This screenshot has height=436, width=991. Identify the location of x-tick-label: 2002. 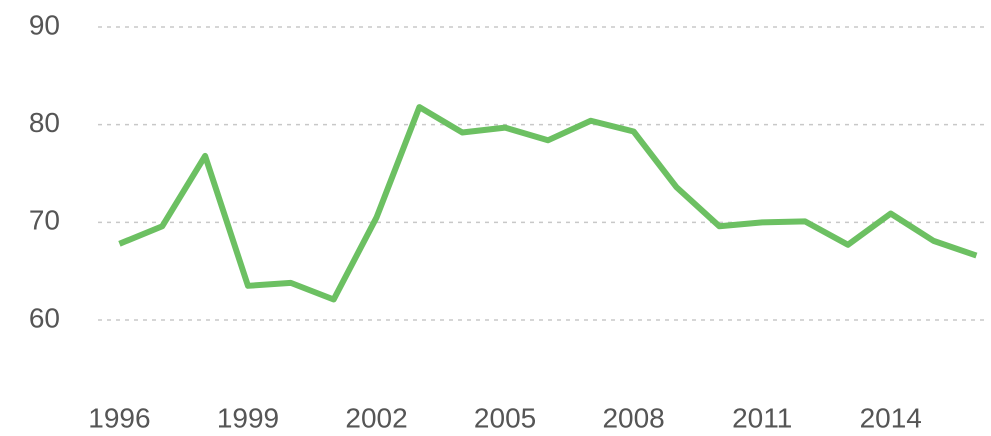
(376, 417).